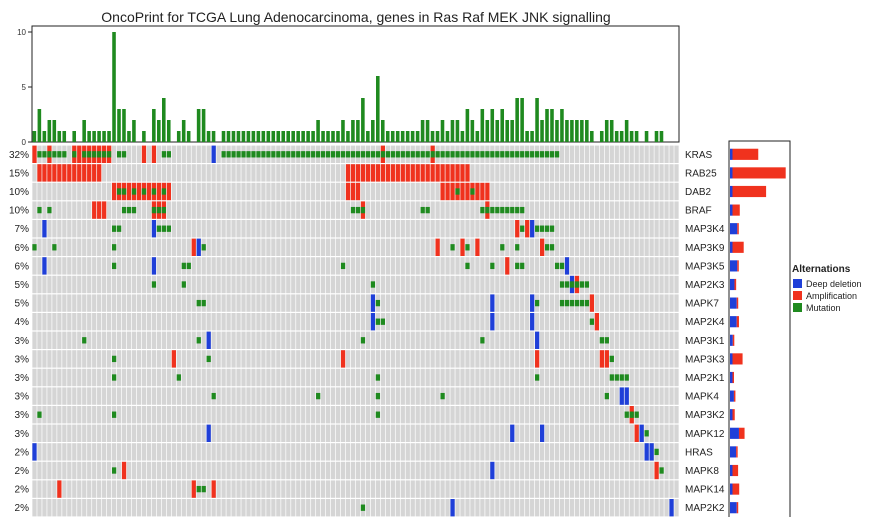 This screenshot has width=873, height=517. Describe the element at coordinates (22, 341) in the screenshot. I see `pct-label-map3k1: 3%` at that location.